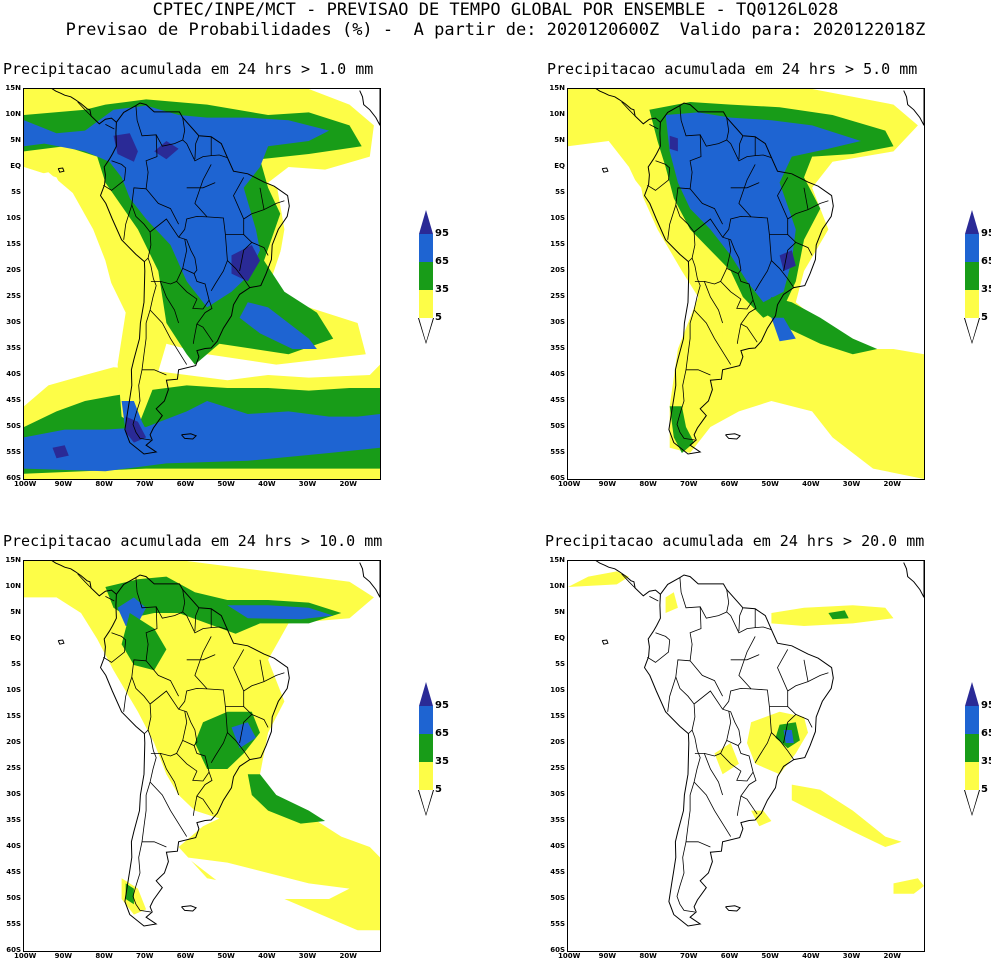 The image size is (991, 960). Describe the element at coordinates (13, 270) in the screenshot. I see `lat-tick-label: 20S` at that location.